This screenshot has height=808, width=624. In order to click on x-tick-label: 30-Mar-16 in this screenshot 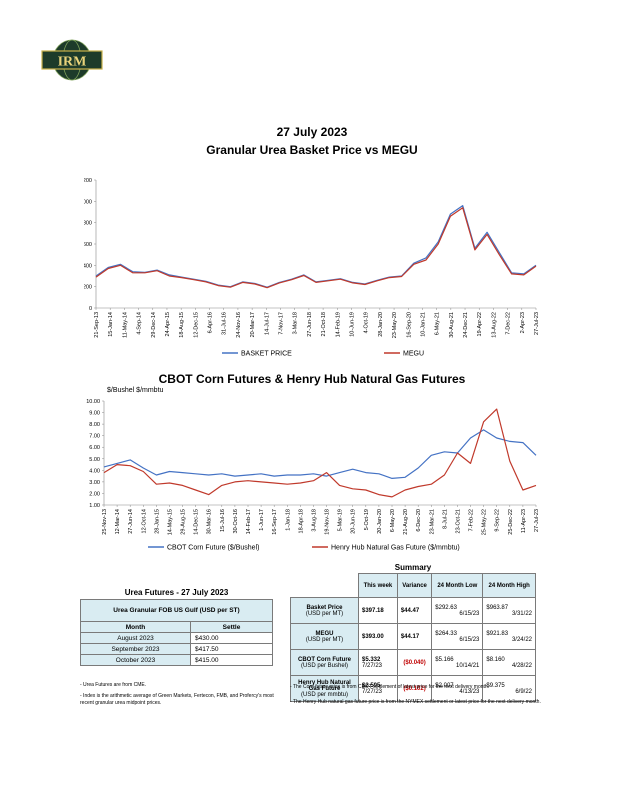, I will do `click(210, 521)`.